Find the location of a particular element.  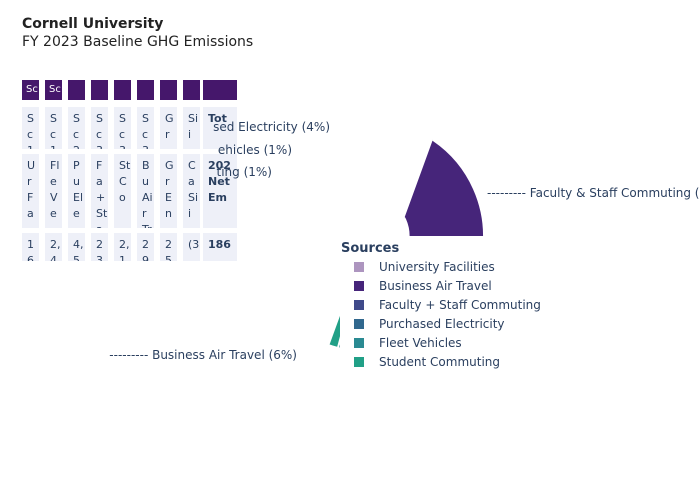

legend-item-label: Fleet Vehicles is located at coordinates (420, 343).